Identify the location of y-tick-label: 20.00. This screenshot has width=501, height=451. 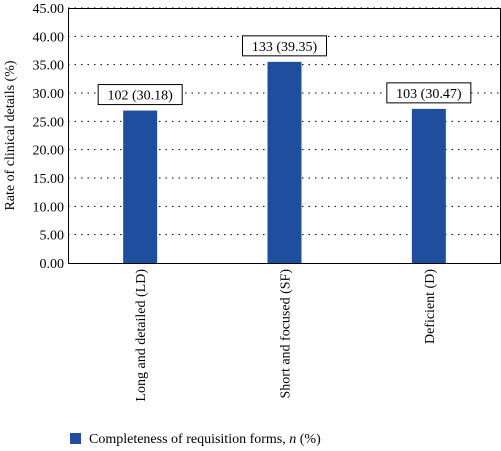
(49, 151).